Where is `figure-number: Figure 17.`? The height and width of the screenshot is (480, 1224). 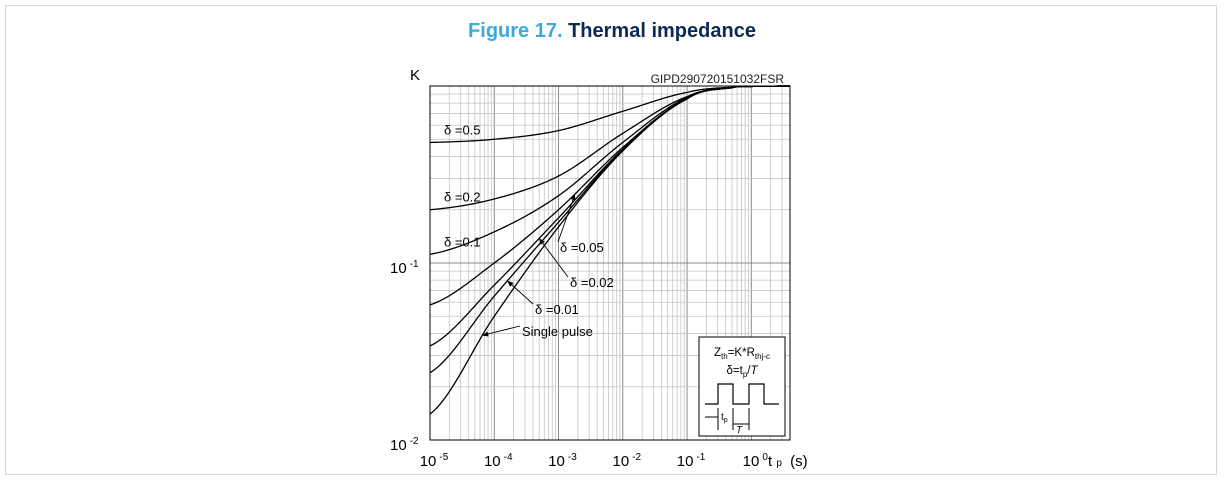 figure-number: Figure 17. is located at coordinates (515, 31).